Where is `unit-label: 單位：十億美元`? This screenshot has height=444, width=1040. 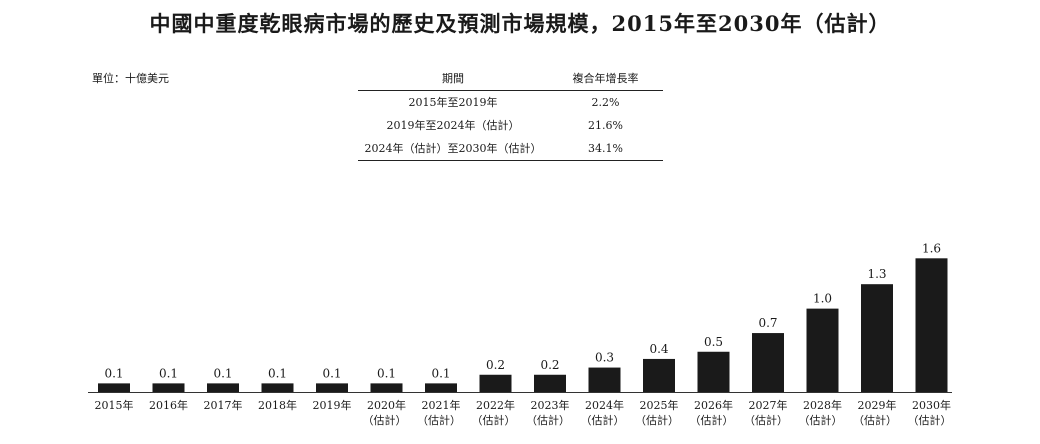
unit-label: 單位：十億美元 is located at coordinates (130, 78).